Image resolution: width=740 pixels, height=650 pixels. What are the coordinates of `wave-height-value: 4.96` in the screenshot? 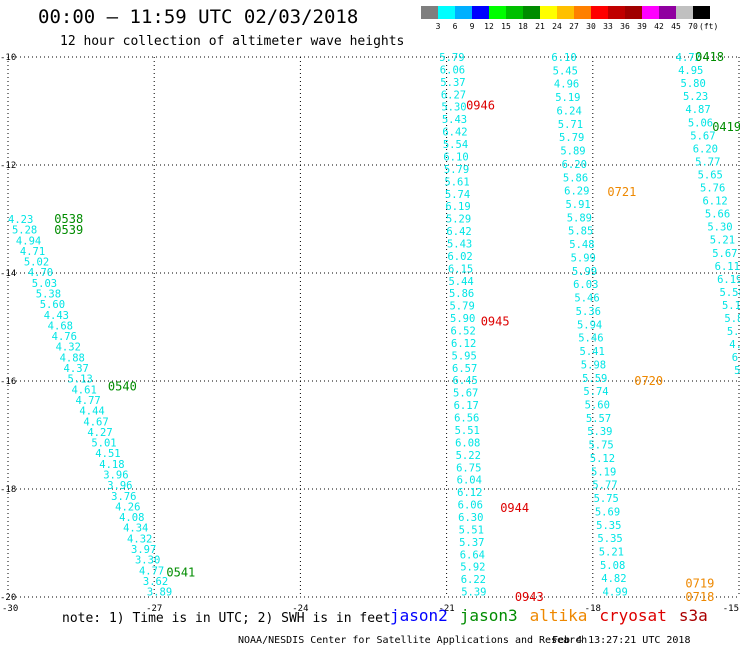 It's located at (566, 85).